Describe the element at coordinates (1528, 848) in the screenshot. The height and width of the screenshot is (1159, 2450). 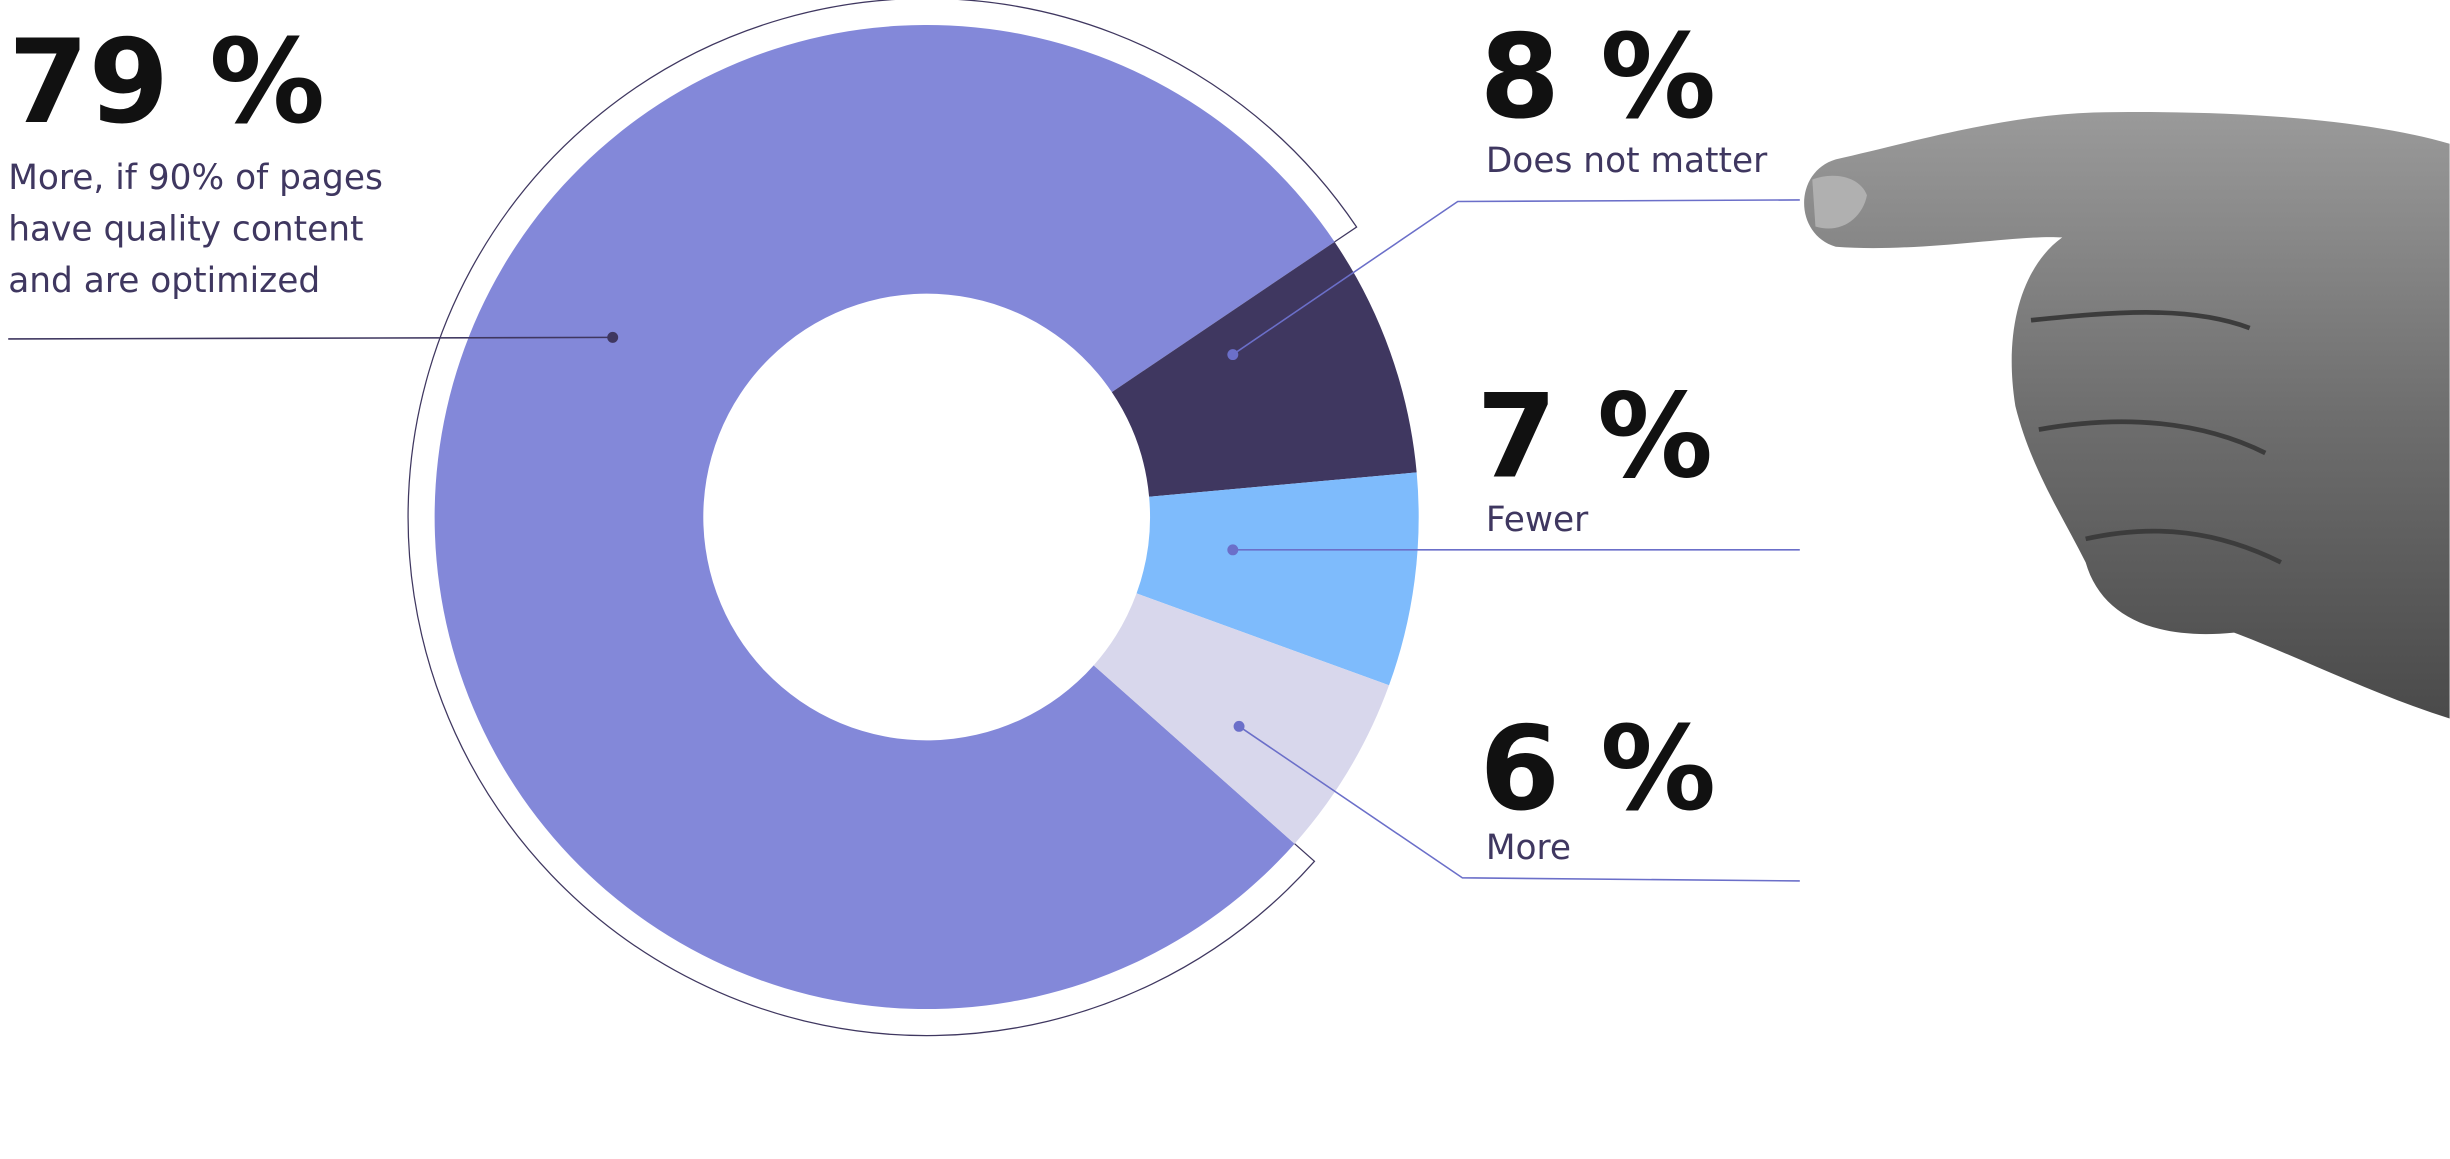
I see `category-label: More` at that location.